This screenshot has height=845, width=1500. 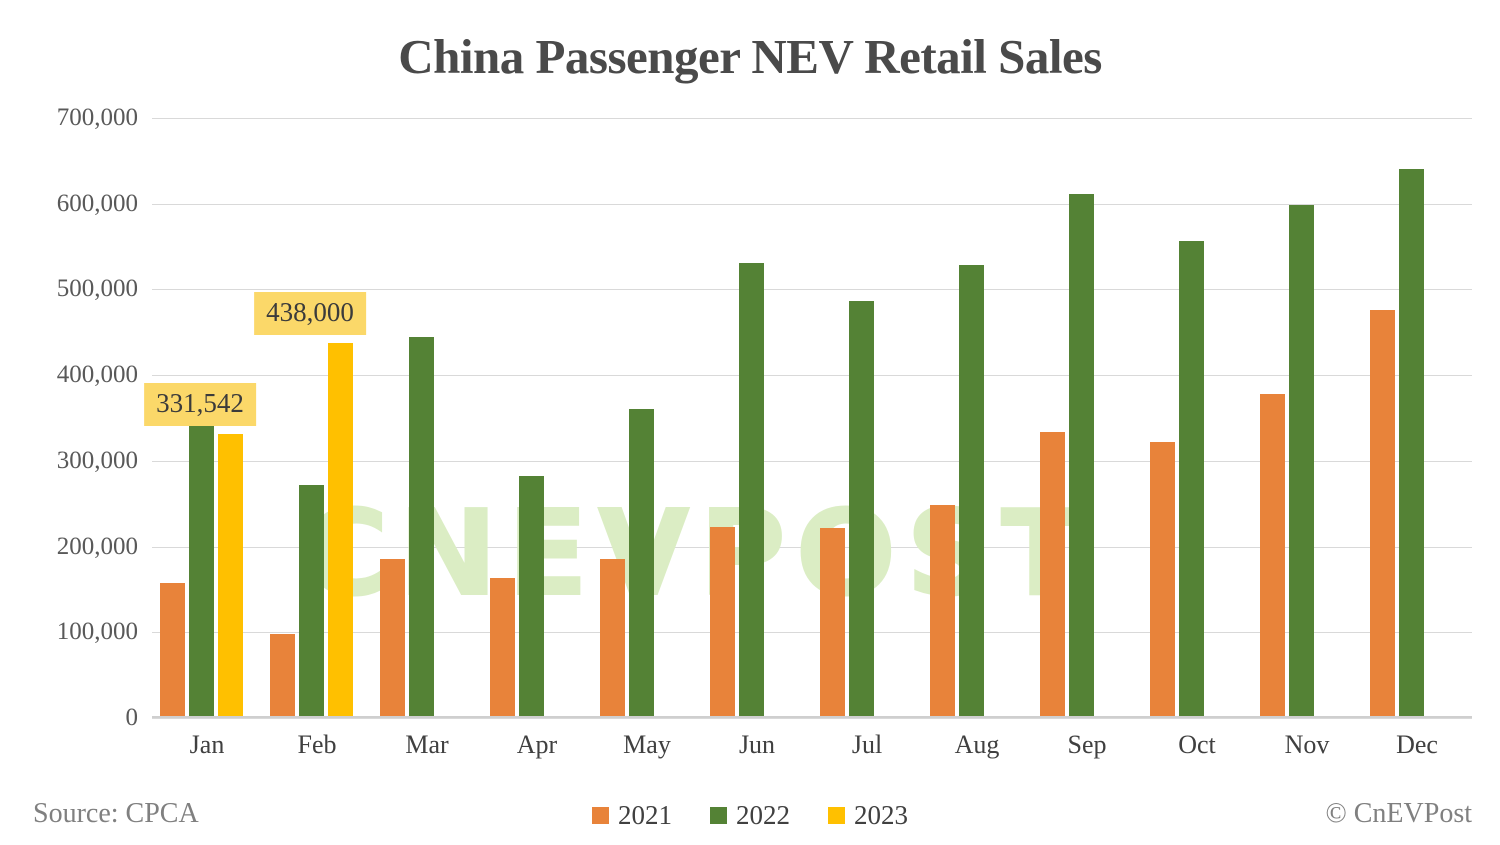 What do you see at coordinates (421, 527) in the screenshot?
I see `bar-2022-Mar` at bounding box center [421, 527].